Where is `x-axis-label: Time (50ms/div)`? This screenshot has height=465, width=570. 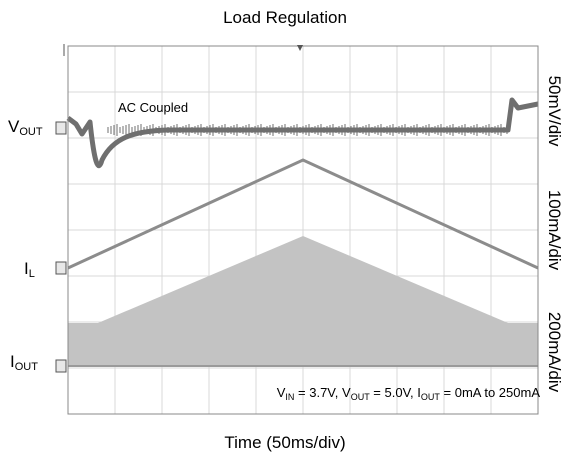
x-axis-label: Time (50ms/div) is located at coordinates (285, 442).